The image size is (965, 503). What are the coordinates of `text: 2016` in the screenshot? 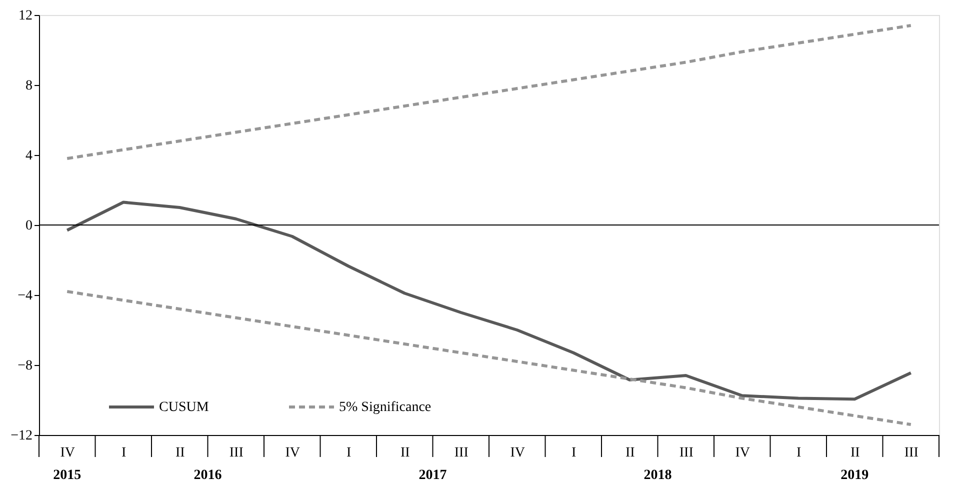 It's located at (208, 475).